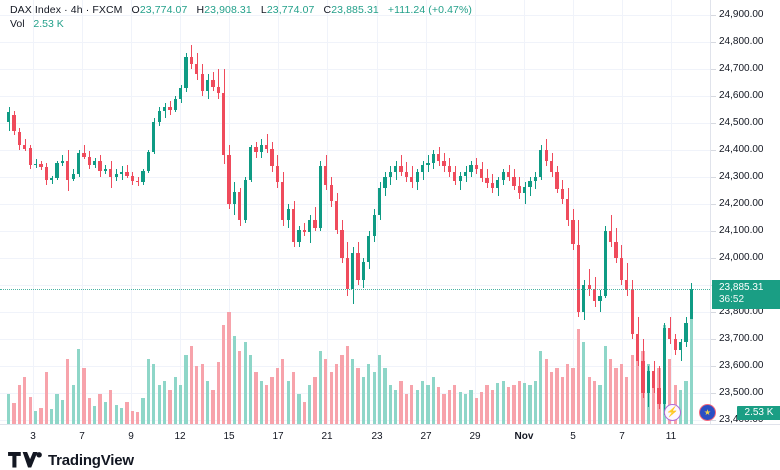 The image size is (780, 470). Describe the element at coordinates (758, 413) in the screenshot. I see `volume-badge: 2.53 K` at that location.